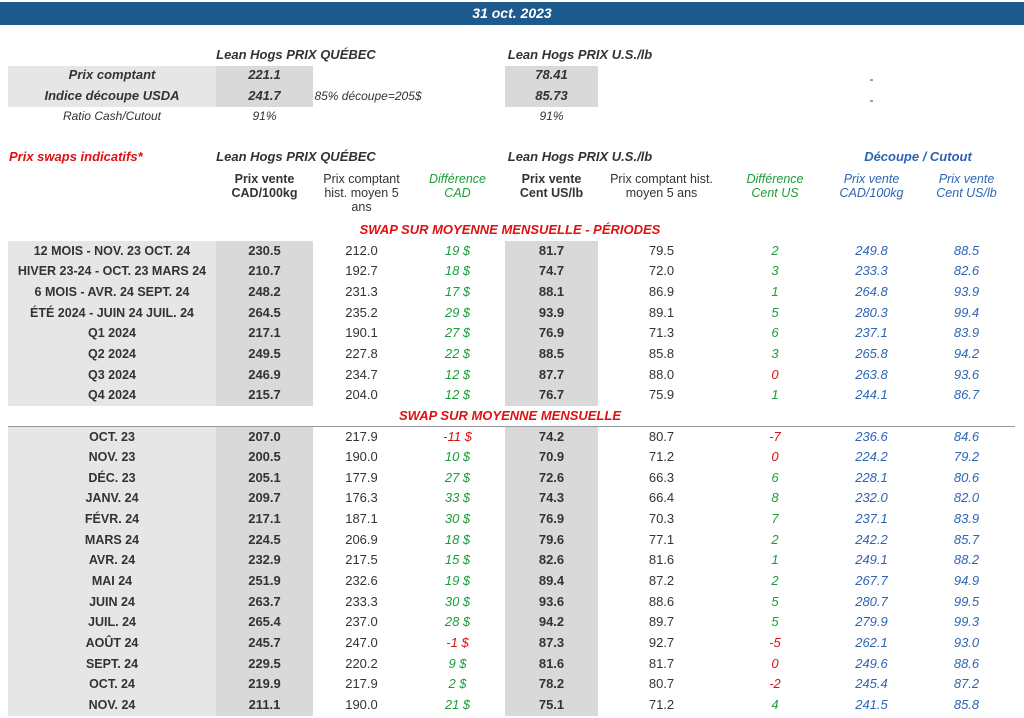  Describe the element at coordinates (361, 519) in the screenshot. I see `cell: 187.1` at that location.